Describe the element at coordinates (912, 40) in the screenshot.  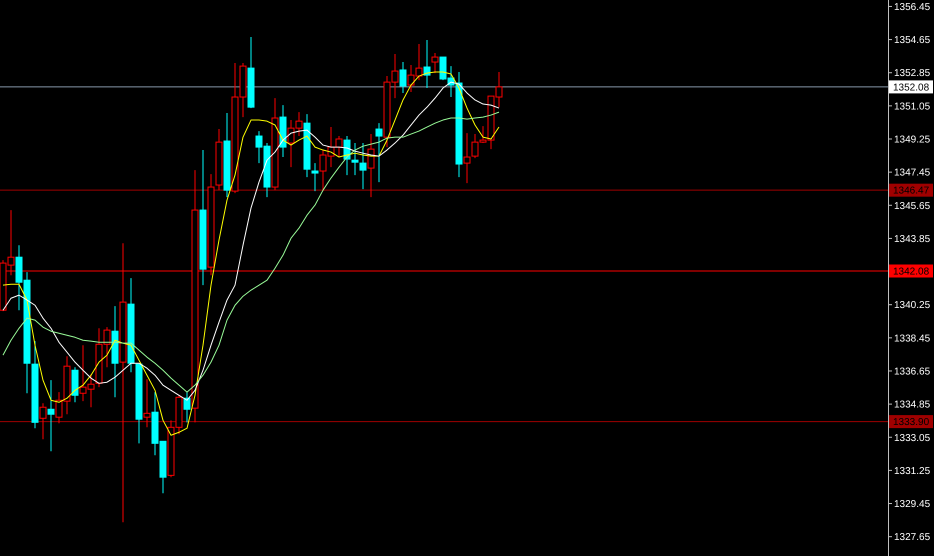
I see `y-tick-label: 1354.65` at that location.